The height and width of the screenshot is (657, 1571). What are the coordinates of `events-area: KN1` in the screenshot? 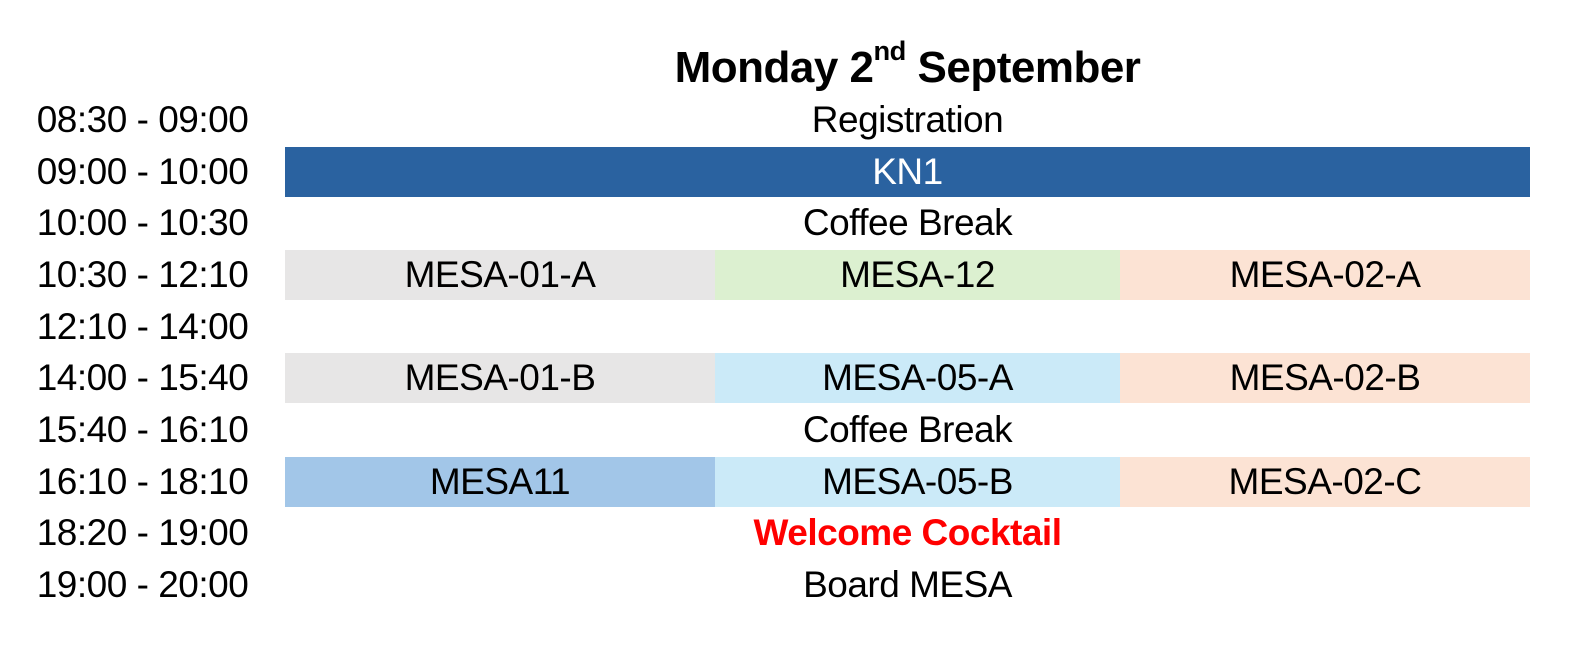 It's located at (907, 172).